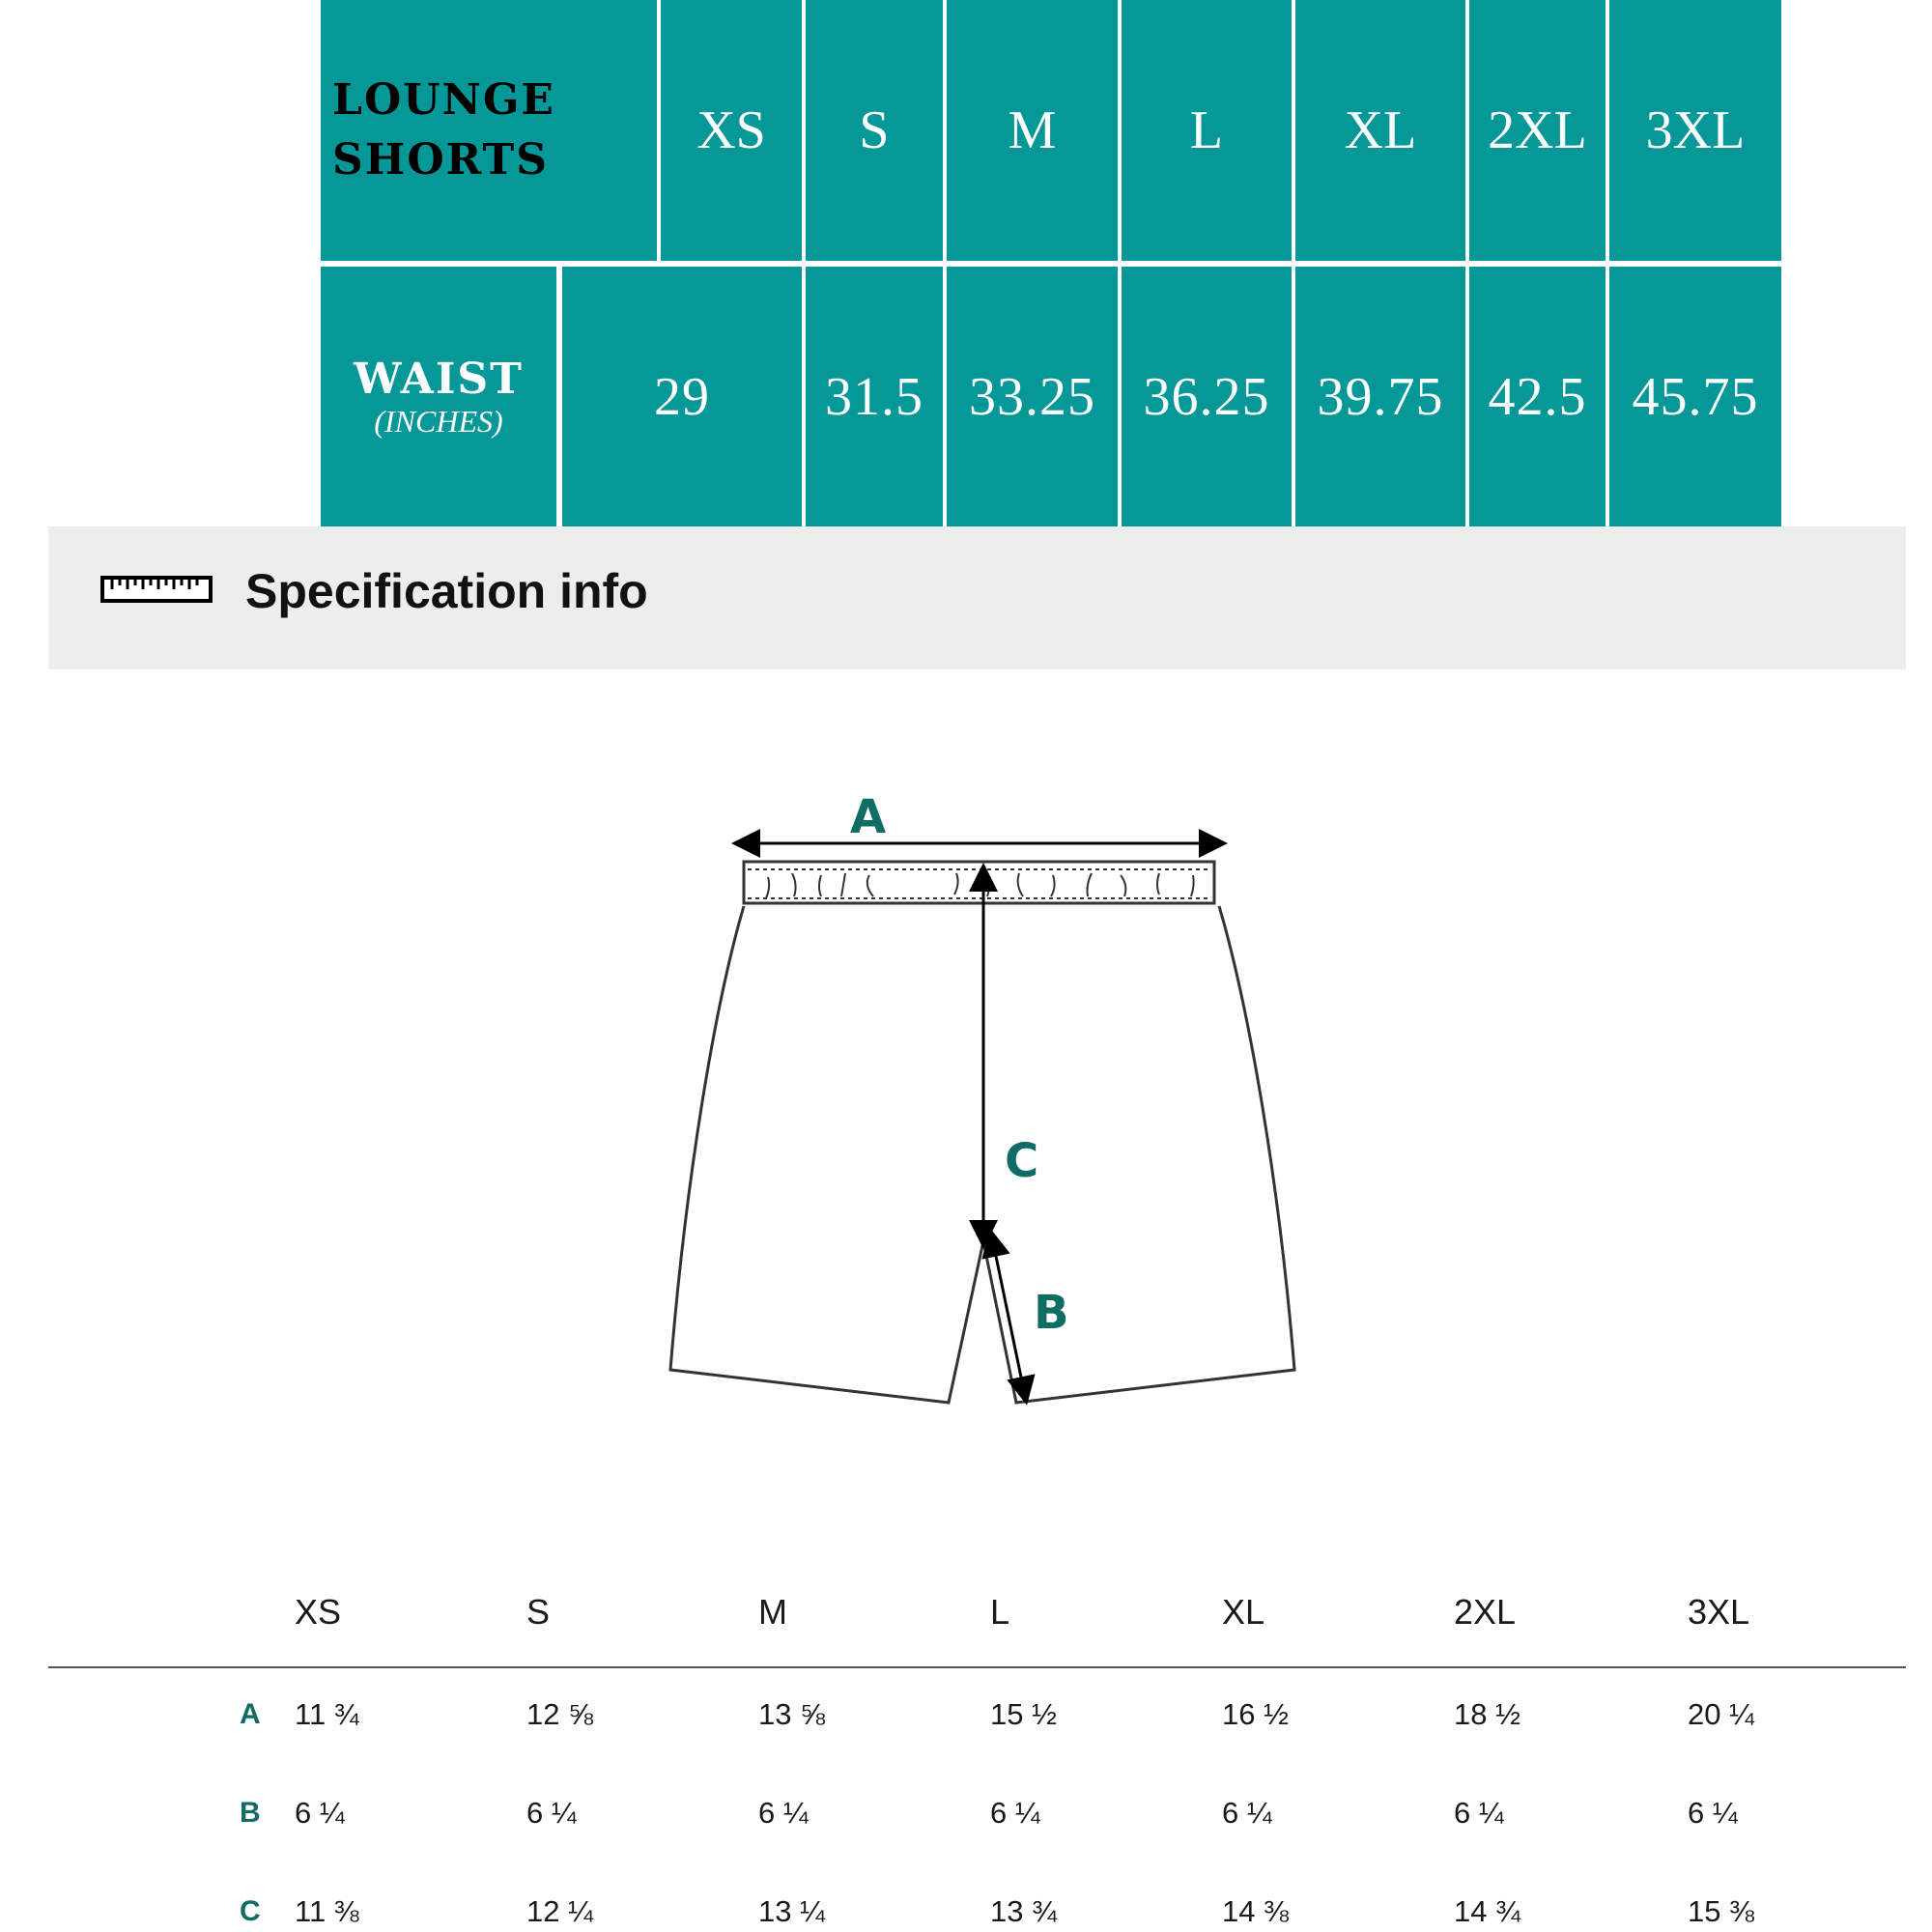 This screenshot has width=1932, height=1932. Describe the element at coordinates (1255, 1911) in the screenshot. I see `table-cell: 14 ⅜` at that location.